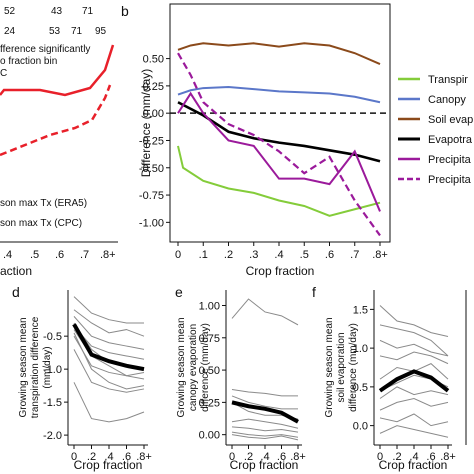  I want to click on y-tick-label: -1.0, so click(52, 370).